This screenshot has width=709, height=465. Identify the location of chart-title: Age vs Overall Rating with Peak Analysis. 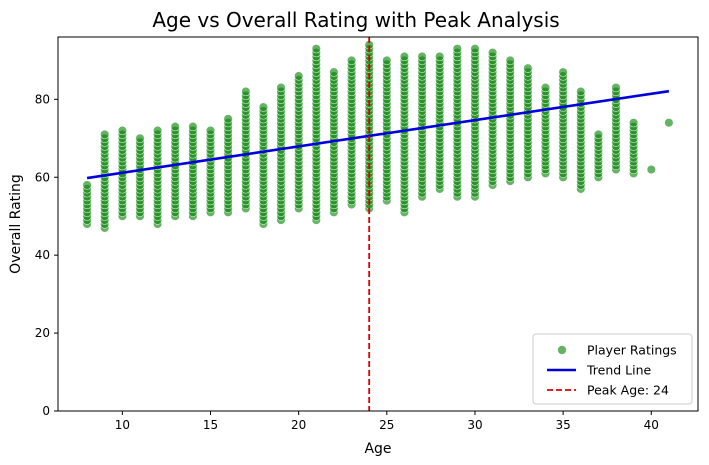
(355, 20).